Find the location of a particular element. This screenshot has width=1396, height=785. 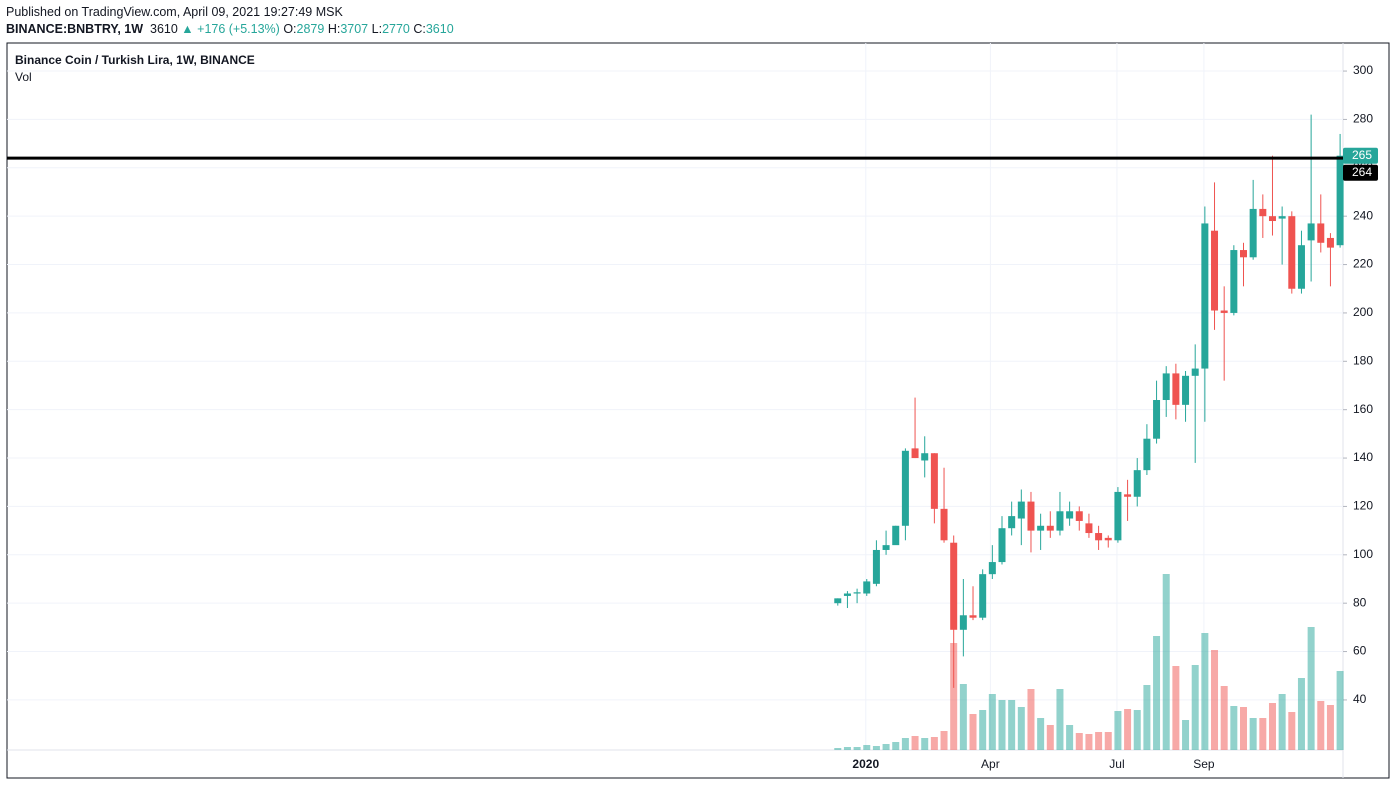

x-tick-label: Sep is located at coordinates (1204, 764).